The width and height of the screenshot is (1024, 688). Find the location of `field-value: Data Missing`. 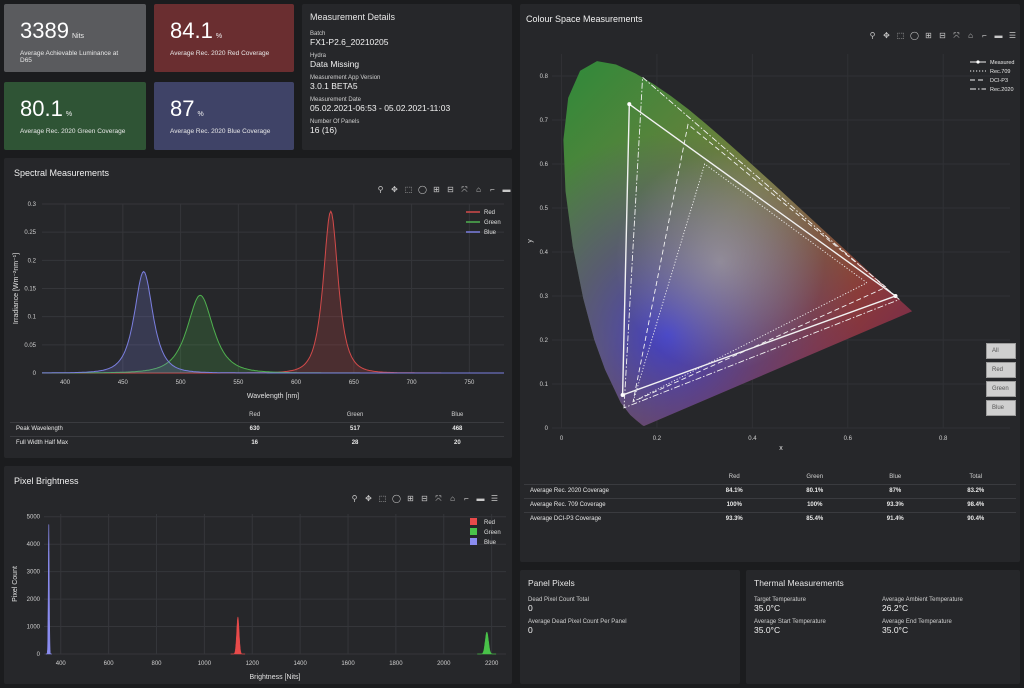

field-value: Data Missing is located at coordinates (335, 64).